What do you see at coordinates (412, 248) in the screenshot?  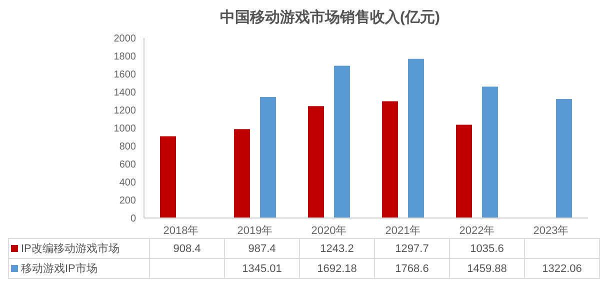 I see `data-label: 1297.7` at bounding box center [412, 248].